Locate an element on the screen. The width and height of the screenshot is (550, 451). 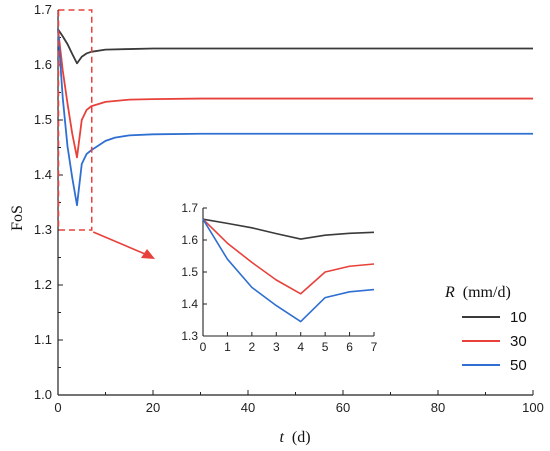
zoom-arrow-shaft is located at coordinates (119, 243).